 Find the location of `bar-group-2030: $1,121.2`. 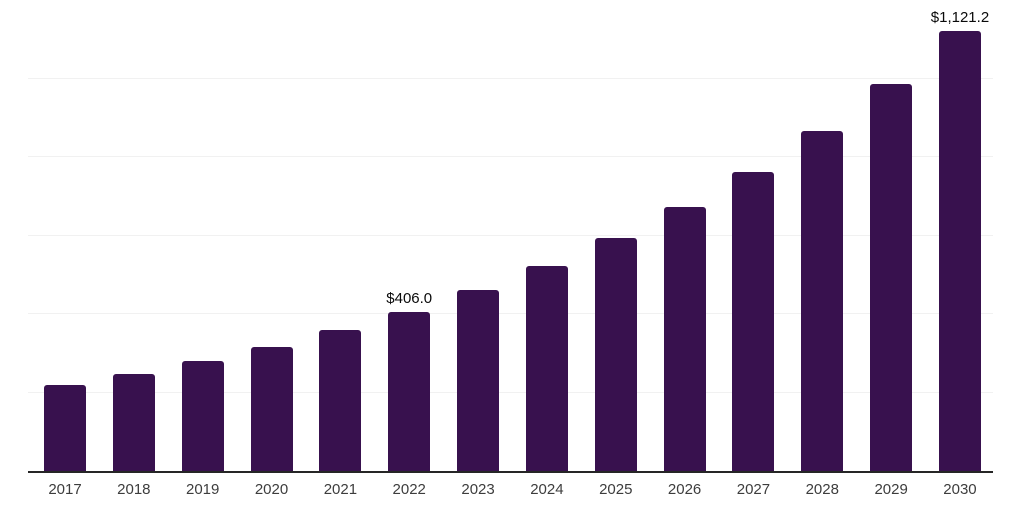

bar-group-2030: $1,121.2 is located at coordinates (960, 240).